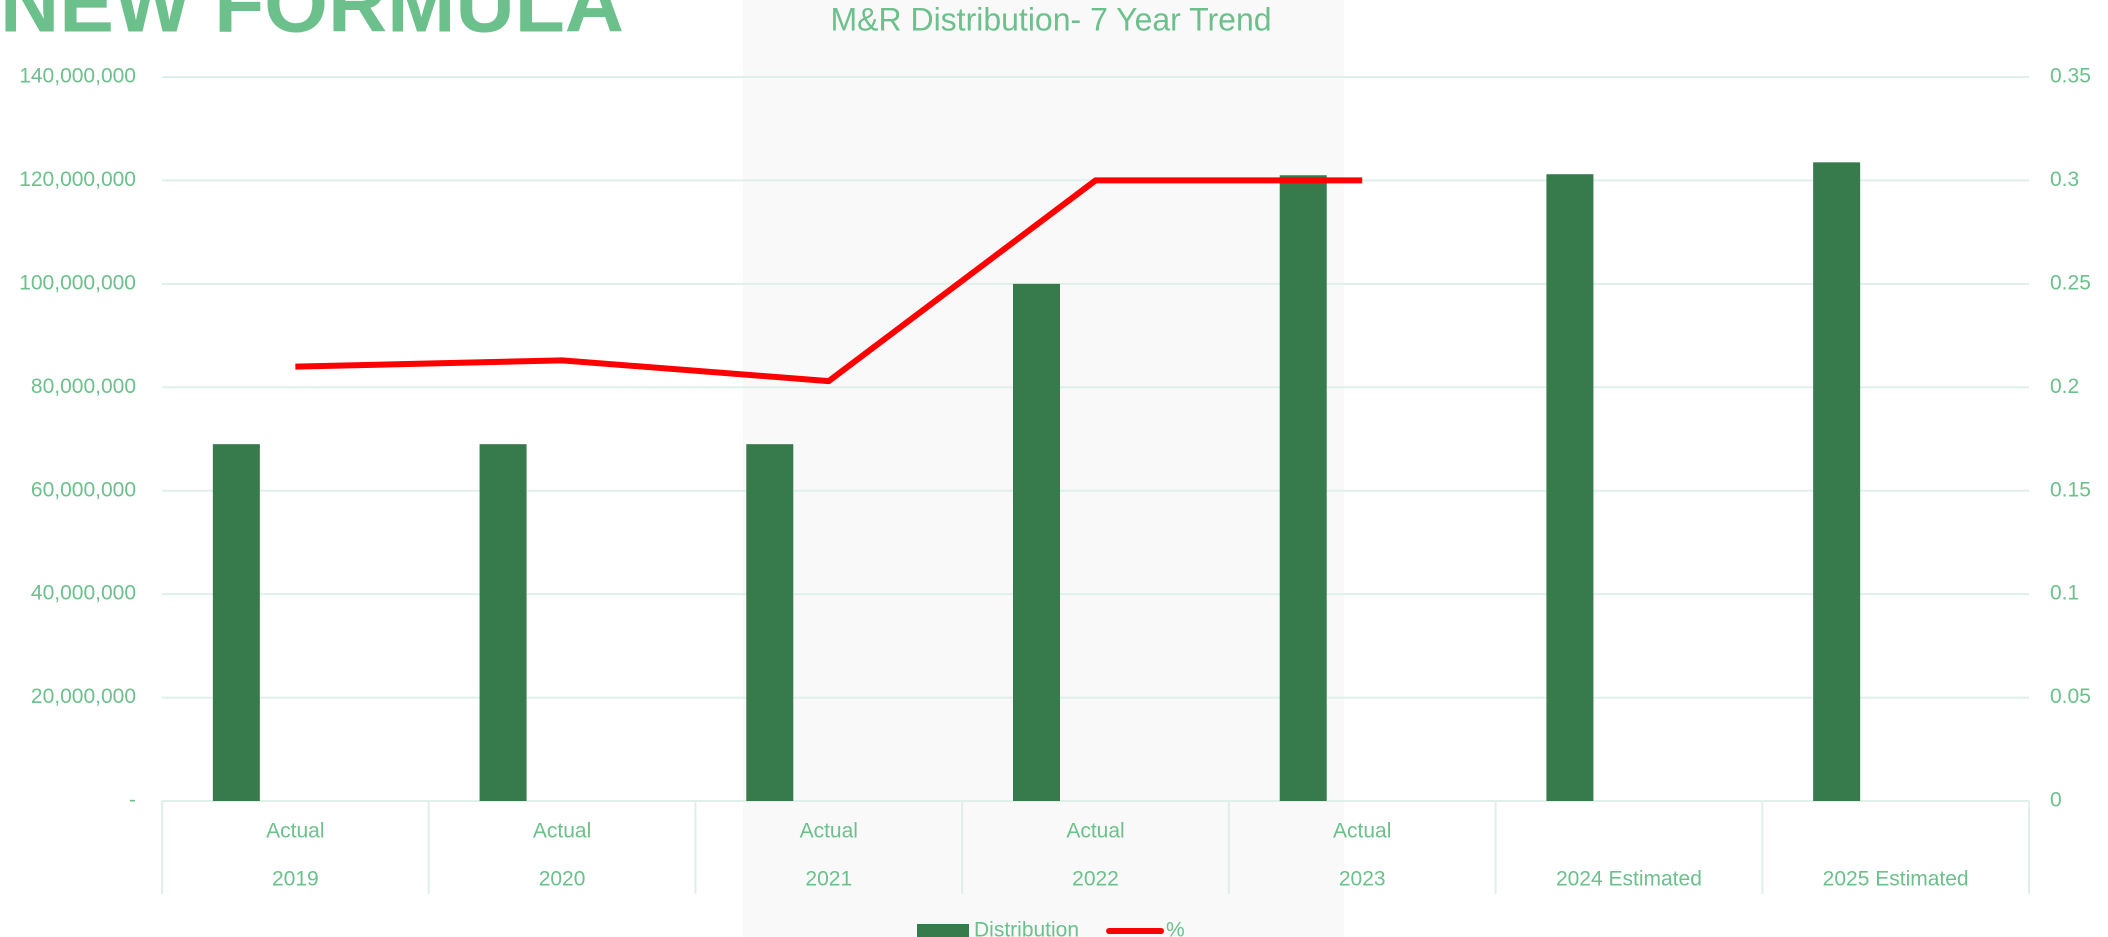  I want to click on y2-tick-label: 0, so click(2056, 800).